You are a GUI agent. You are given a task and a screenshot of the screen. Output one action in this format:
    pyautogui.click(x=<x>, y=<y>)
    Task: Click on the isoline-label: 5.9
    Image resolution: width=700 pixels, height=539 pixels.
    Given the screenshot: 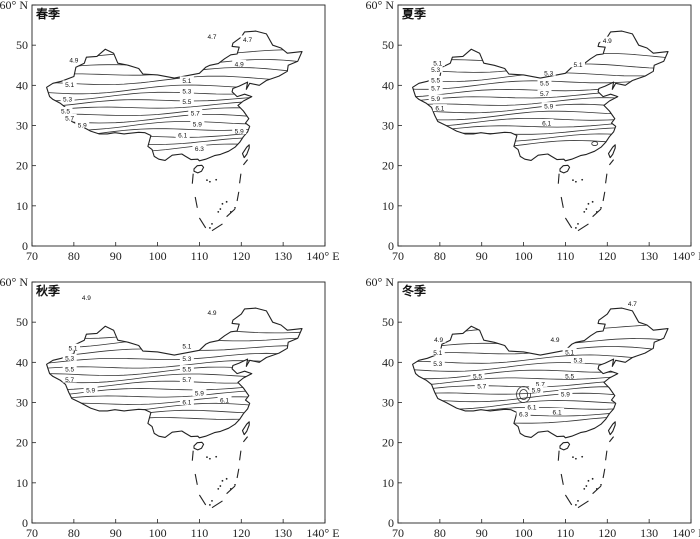 What is the action you would take?
    pyautogui.click(x=548, y=107)
    